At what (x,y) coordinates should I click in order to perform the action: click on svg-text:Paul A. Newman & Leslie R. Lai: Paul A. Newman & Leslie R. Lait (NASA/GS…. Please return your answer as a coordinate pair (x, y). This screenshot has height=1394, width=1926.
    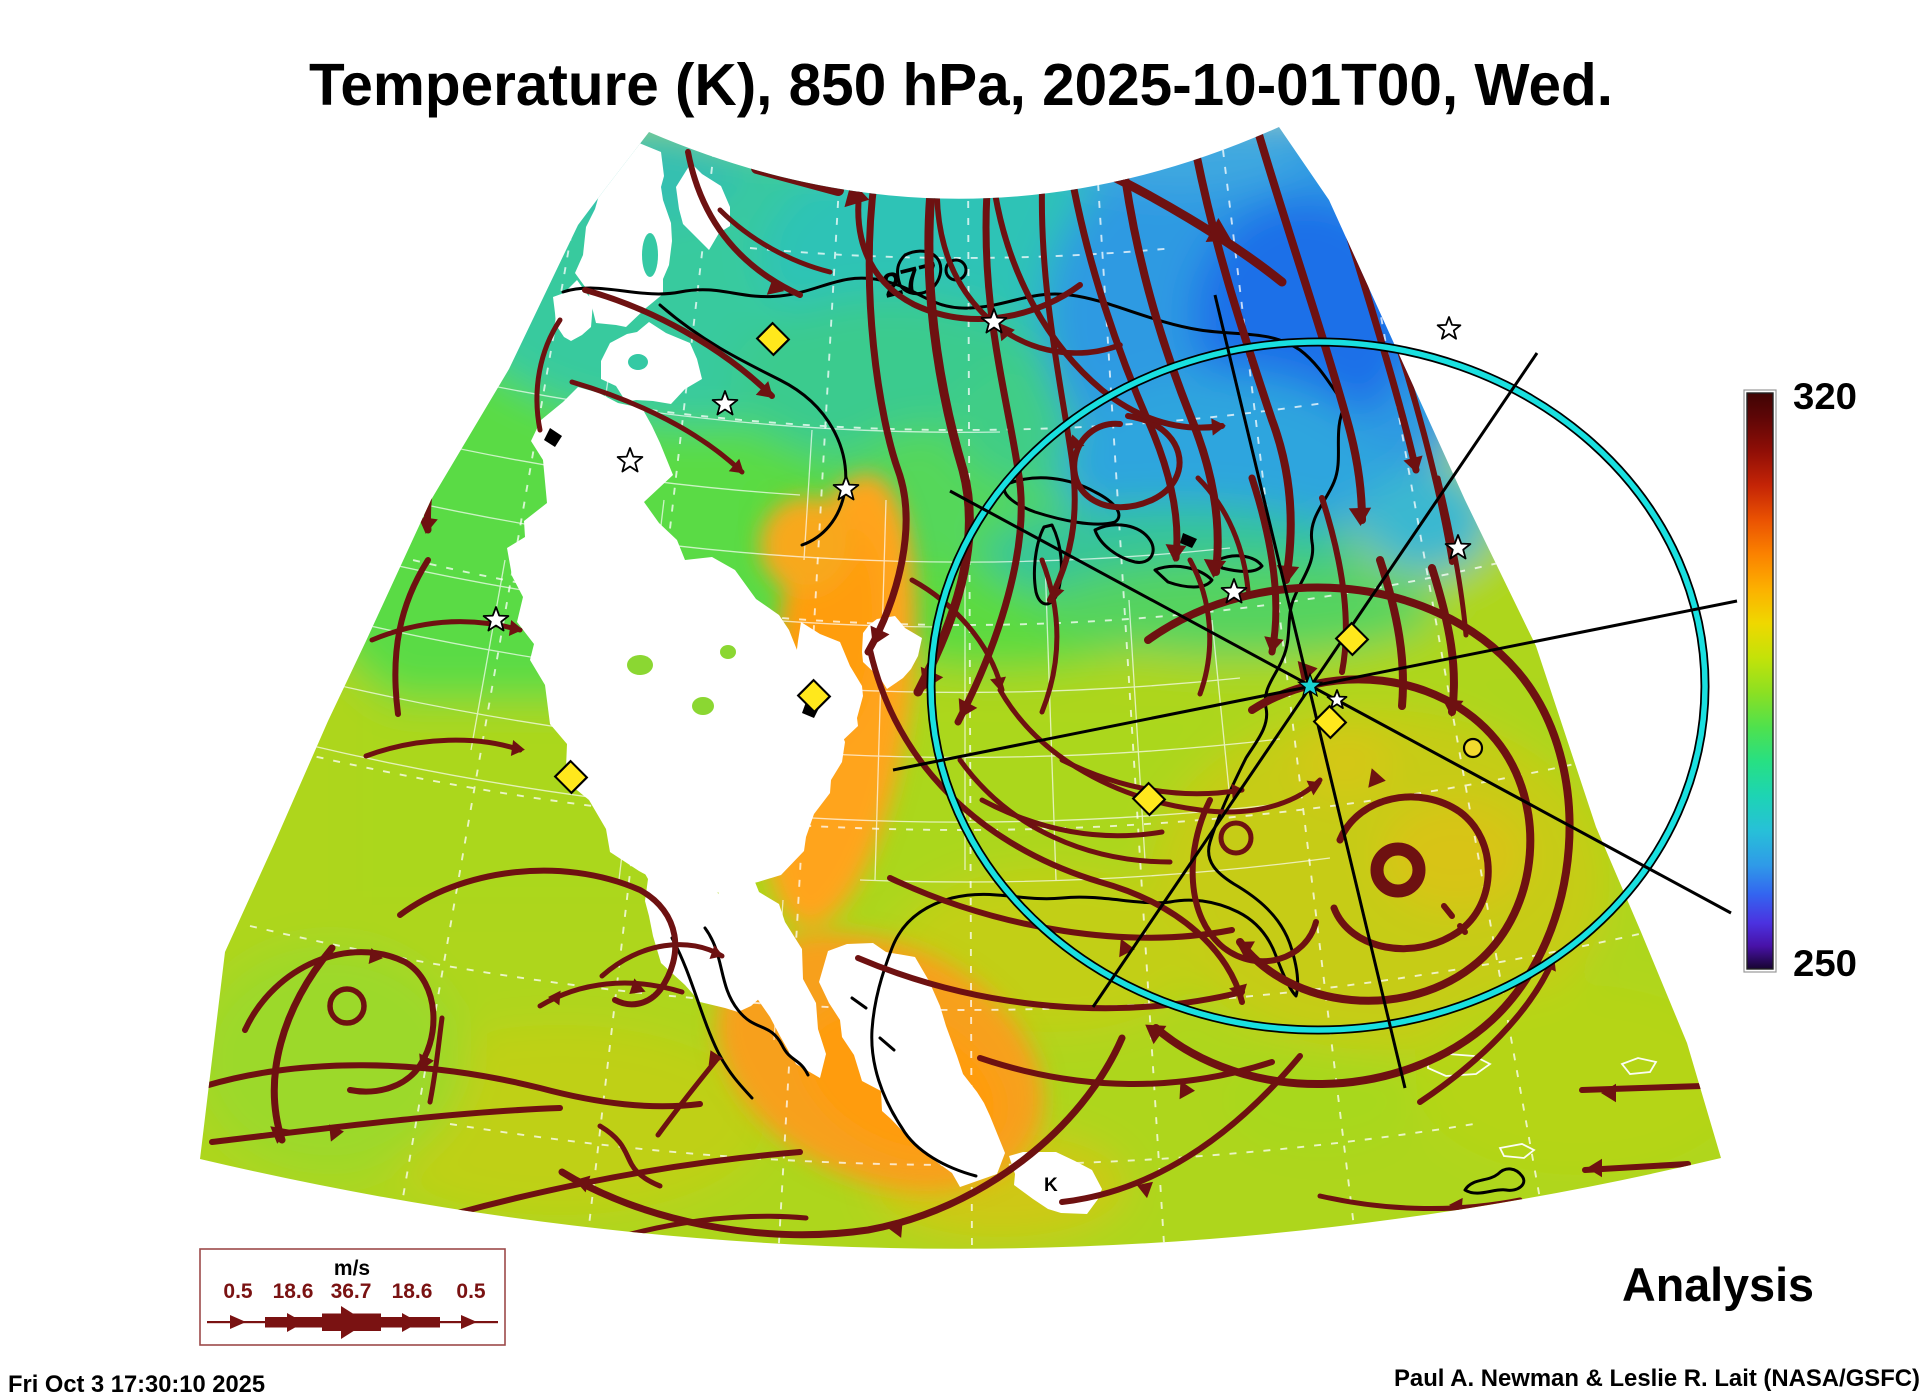
    Looking at the image, I should click on (1657, 1378).